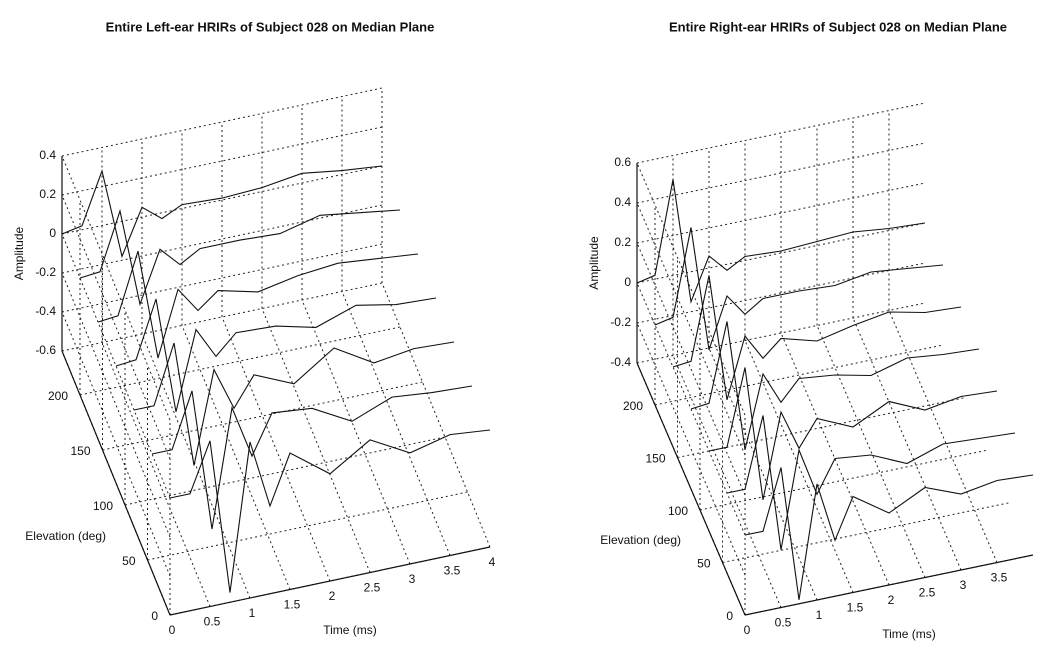 This screenshot has height=663, width=1051. I want to click on z-axis-label: Amplitude, so click(19, 254).